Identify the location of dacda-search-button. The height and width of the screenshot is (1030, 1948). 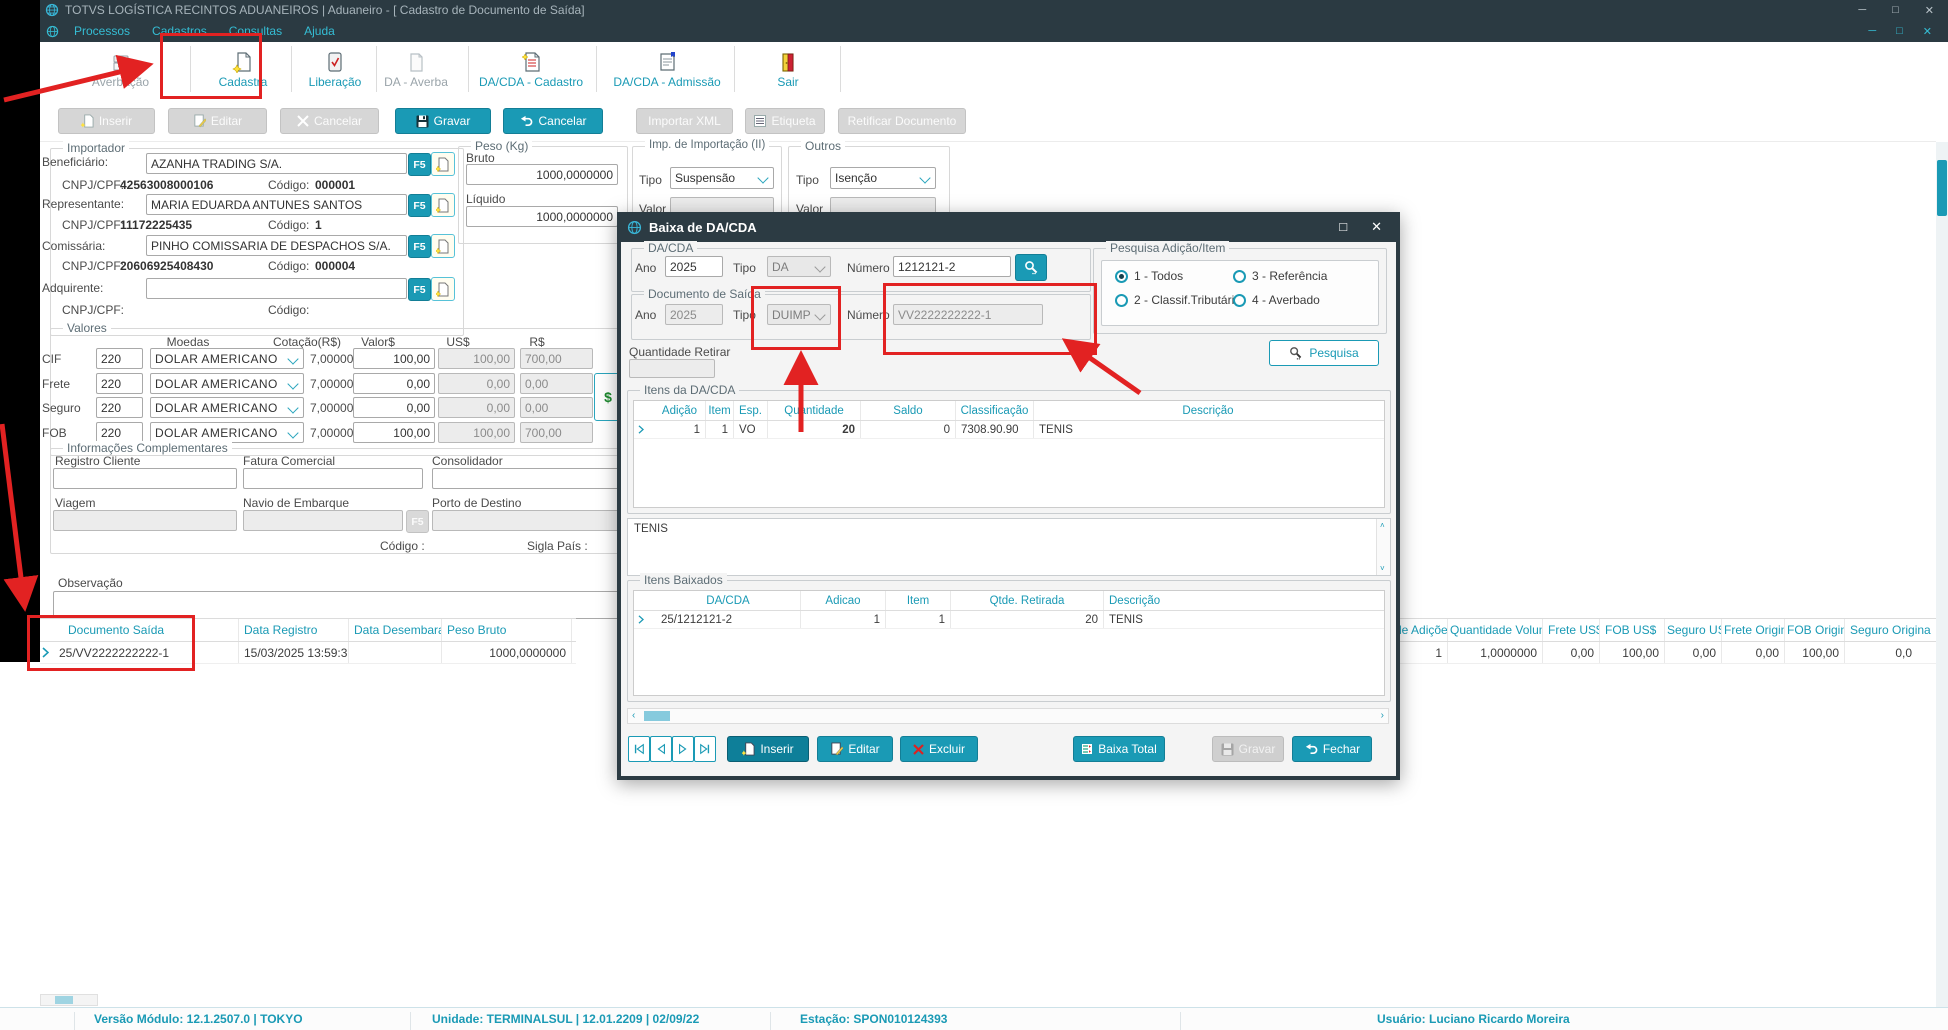
(1031, 267).